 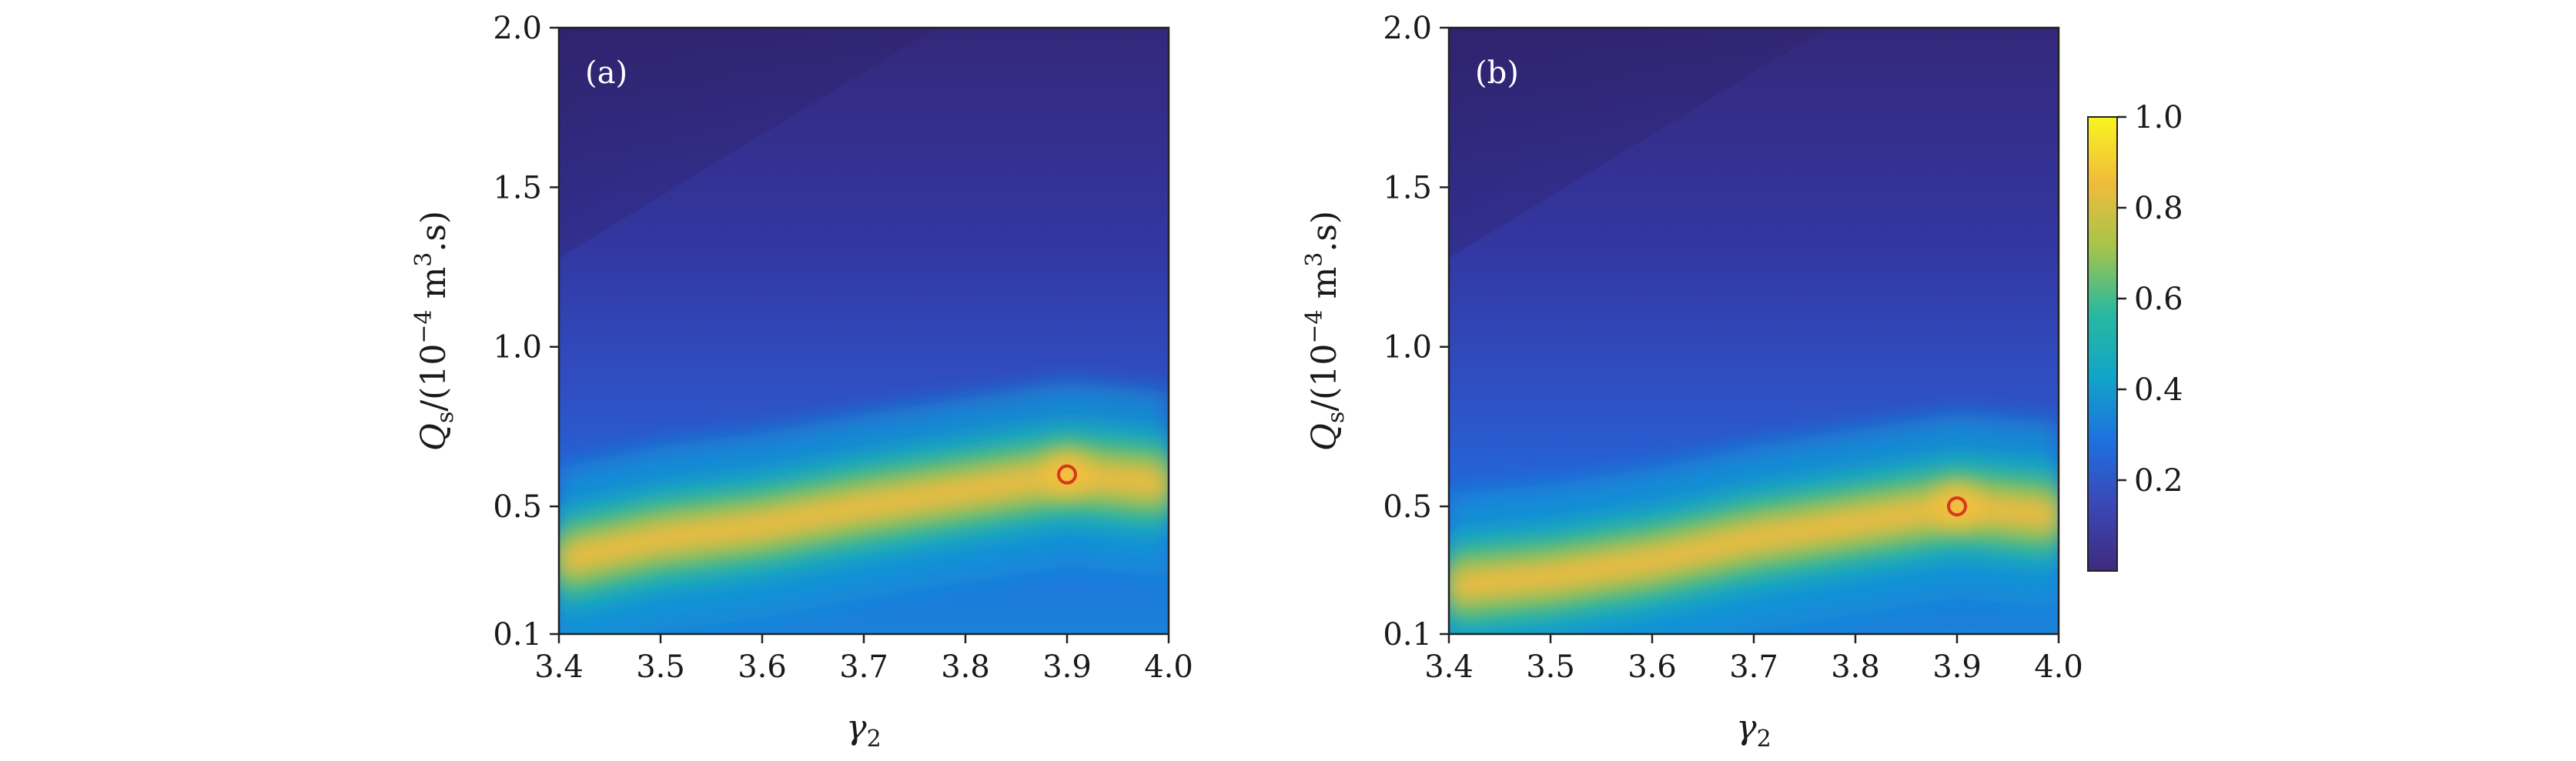 What do you see at coordinates (1753, 730) in the screenshot?
I see `x-axis-label-b: γ2` at bounding box center [1753, 730].